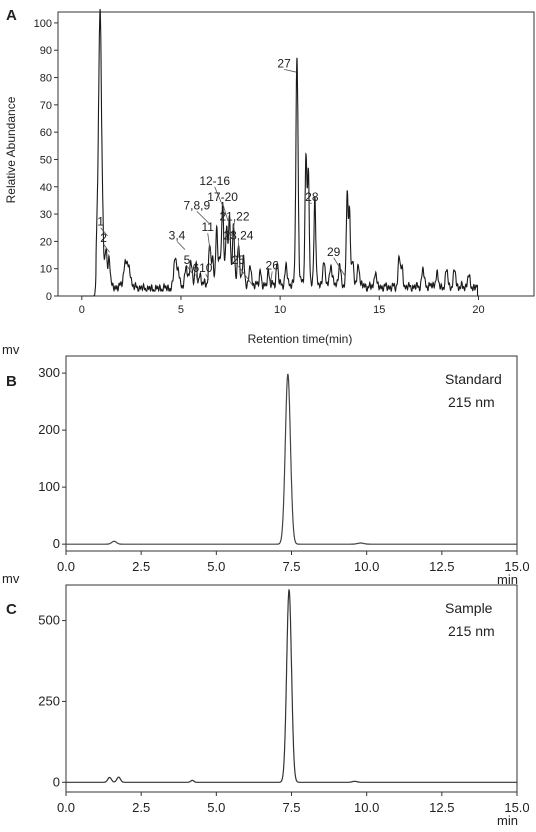  Describe the element at coordinates (177, 235) in the screenshot. I see `peak-label: 3,4` at that location.